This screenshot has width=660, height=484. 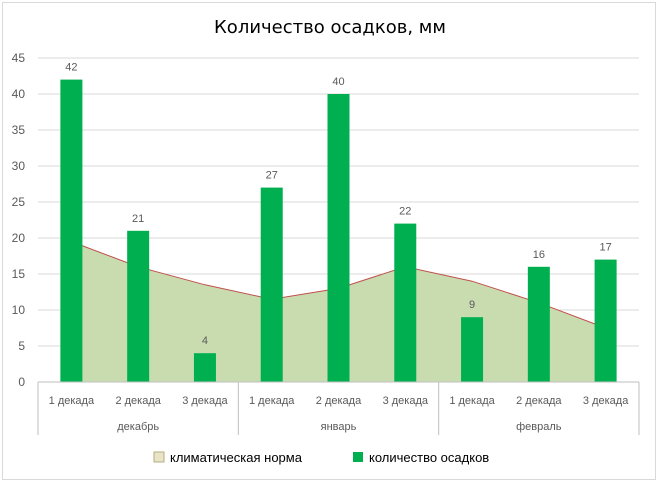 I want to click on legend-label-norm: климатическая норма, so click(x=236, y=457).